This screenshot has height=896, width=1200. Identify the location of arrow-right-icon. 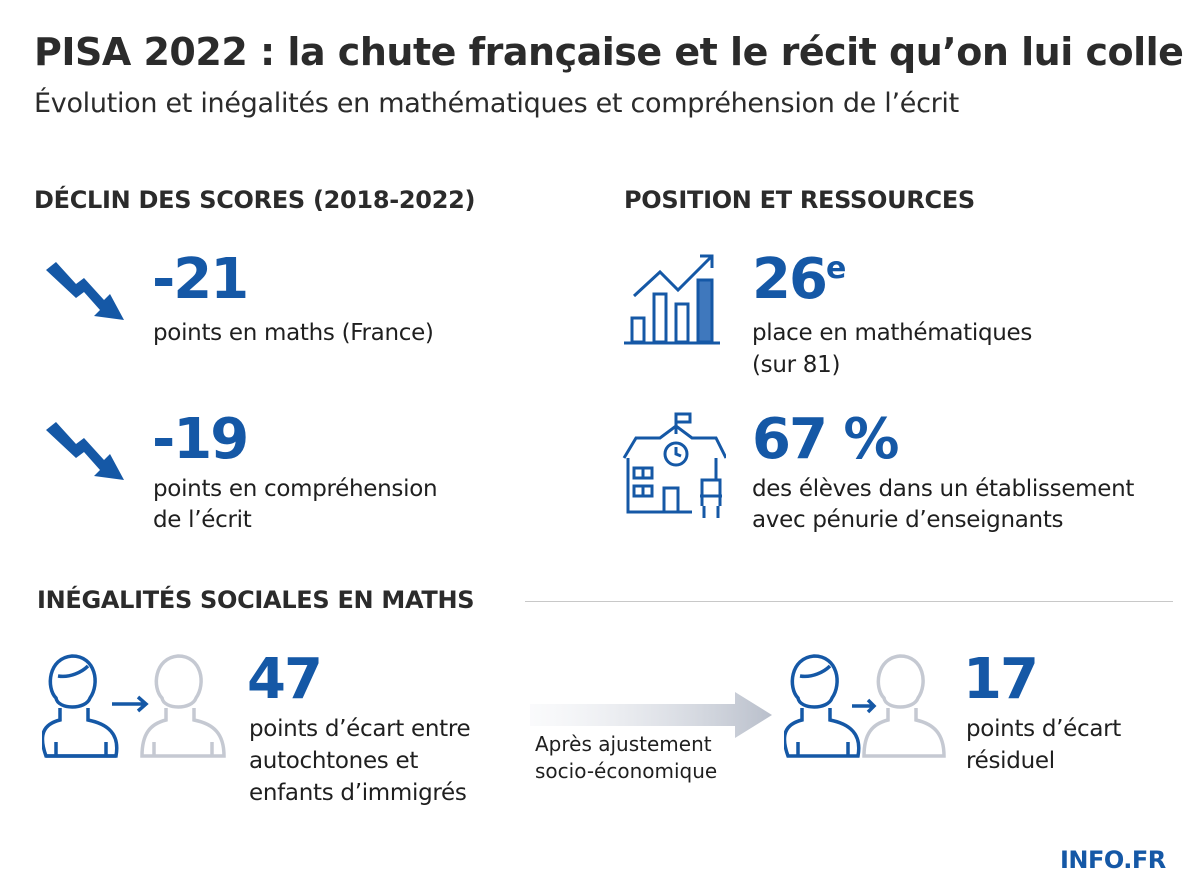
(651, 715).